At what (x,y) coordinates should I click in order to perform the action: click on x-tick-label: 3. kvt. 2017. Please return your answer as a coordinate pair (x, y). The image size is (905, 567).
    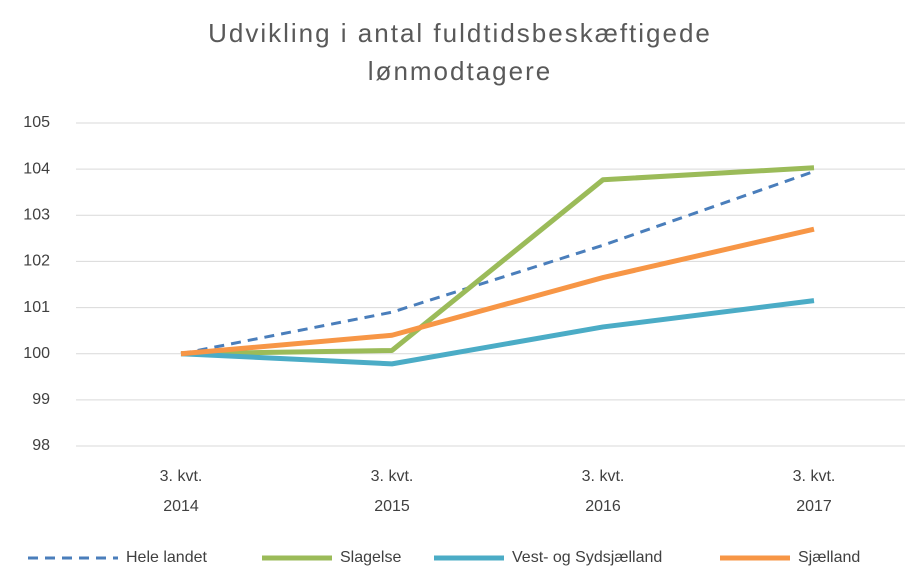
    Looking at the image, I should click on (814, 491).